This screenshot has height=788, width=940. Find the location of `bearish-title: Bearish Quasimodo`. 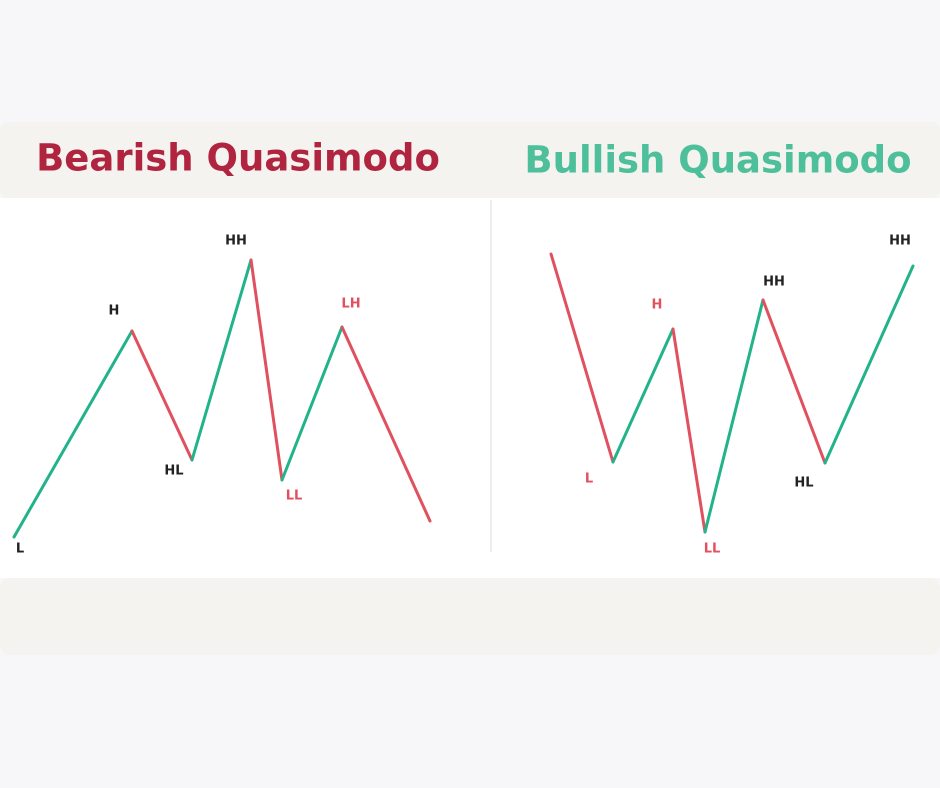

bearish-title: Bearish Quasimodo is located at coordinates (238, 158).